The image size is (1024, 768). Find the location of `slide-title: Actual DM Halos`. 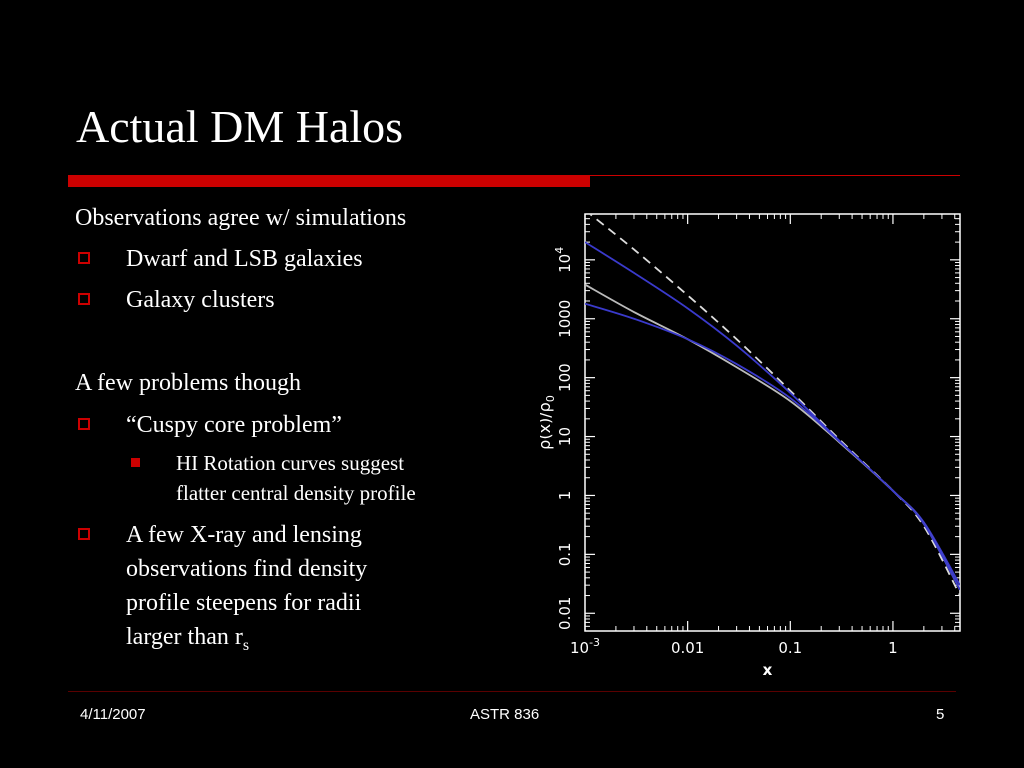

slide-title: Actual DM Halos is located at coordinates (240, 126).